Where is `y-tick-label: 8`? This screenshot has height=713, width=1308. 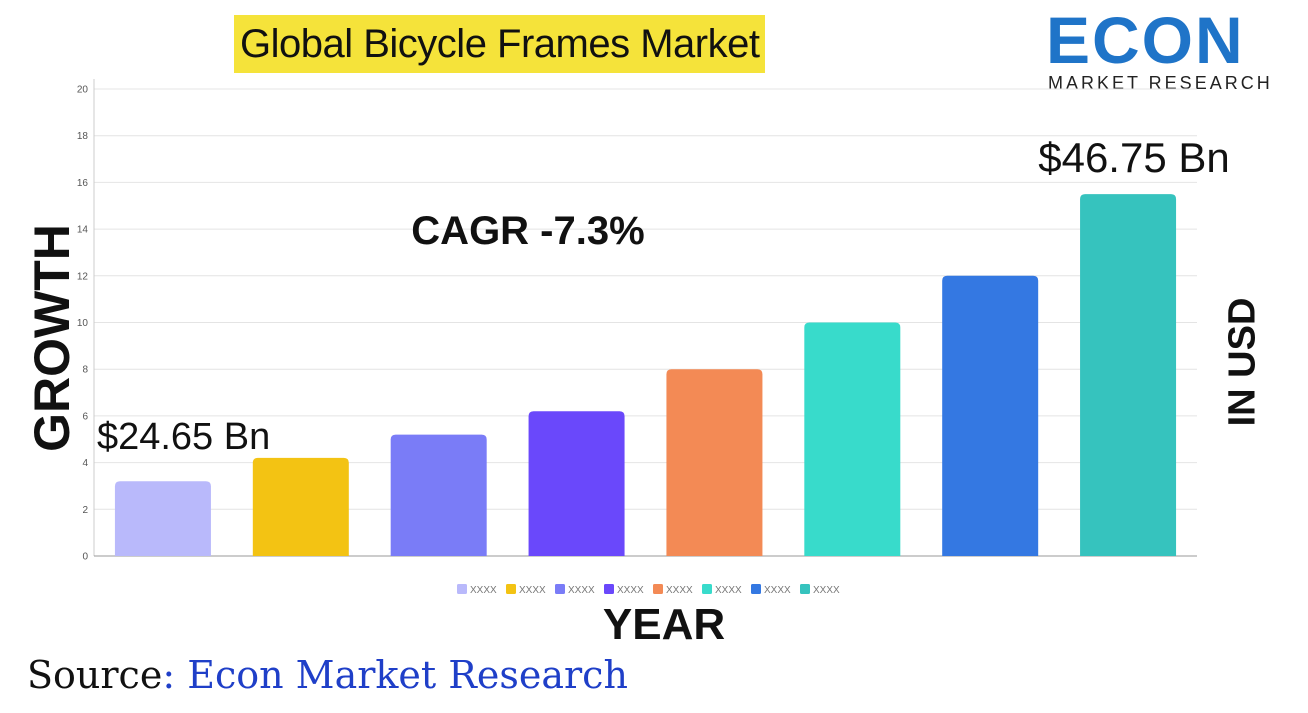 y-tick-label: 8 is located at coordinates (85, 370).